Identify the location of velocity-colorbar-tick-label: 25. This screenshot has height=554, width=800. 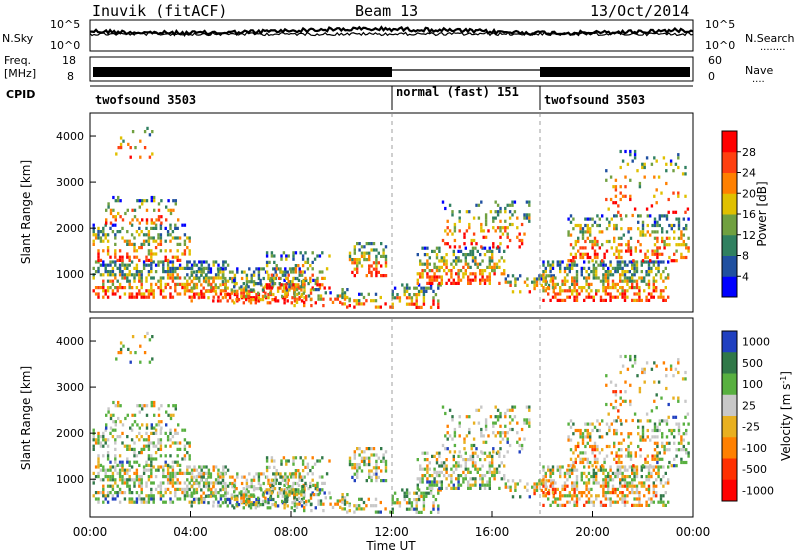
(749, 405).